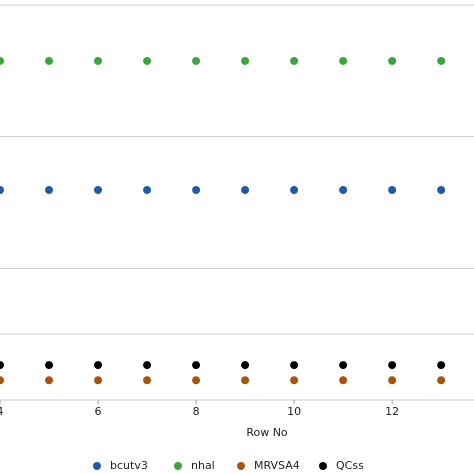 This screenshot has width=474, height=474. What do you see at coordinates (392, 411) in the screenshot?
I see `x-tick-label: 12` at bounding box center [392, 411].